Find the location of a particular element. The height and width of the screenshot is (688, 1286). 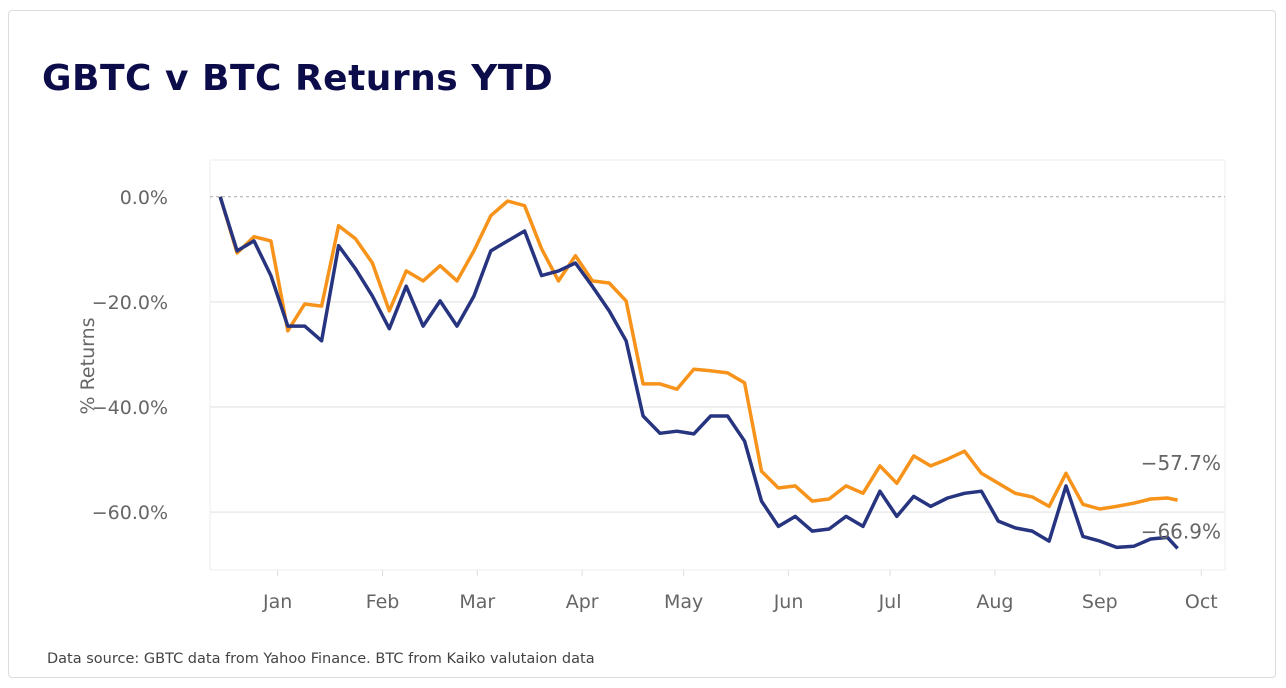

x-tick-label: Jan is located at coordinates (277, 602).